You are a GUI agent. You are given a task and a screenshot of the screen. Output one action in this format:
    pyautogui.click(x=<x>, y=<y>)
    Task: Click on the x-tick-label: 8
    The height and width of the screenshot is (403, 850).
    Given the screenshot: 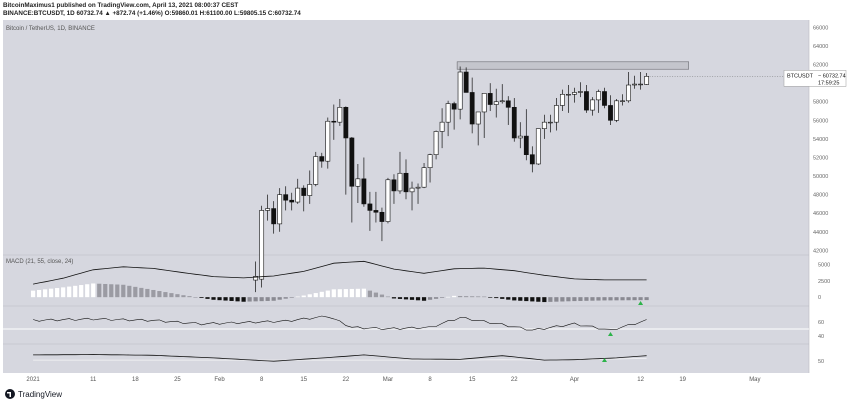 What is the action you would take?
    pyautogui.click(x=430, y=380)
    